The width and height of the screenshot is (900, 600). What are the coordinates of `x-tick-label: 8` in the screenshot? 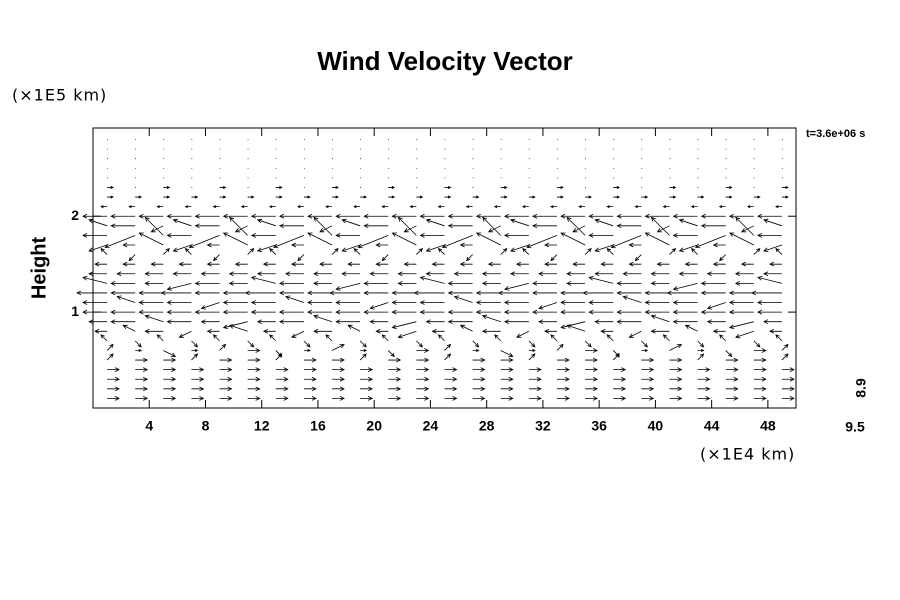 It's located at (206, 426).